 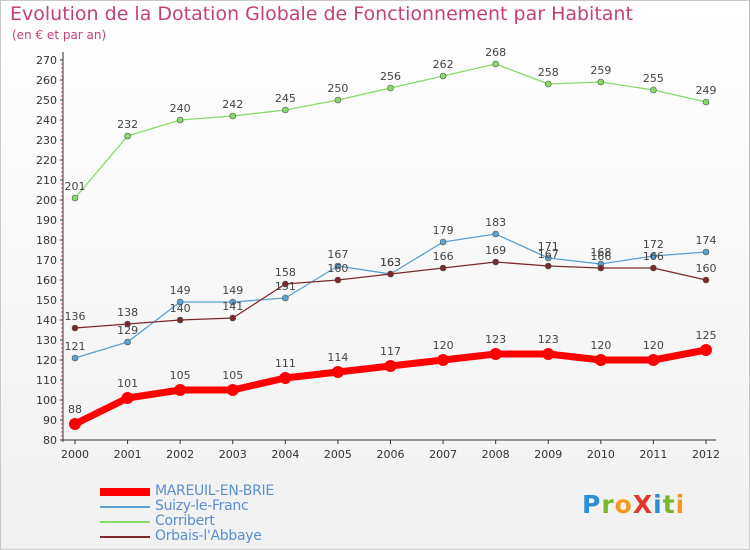 What do you see at coordinates (706, 335) in the screenshot?
I see `data-label: 125` at bounding box center [706, 335].